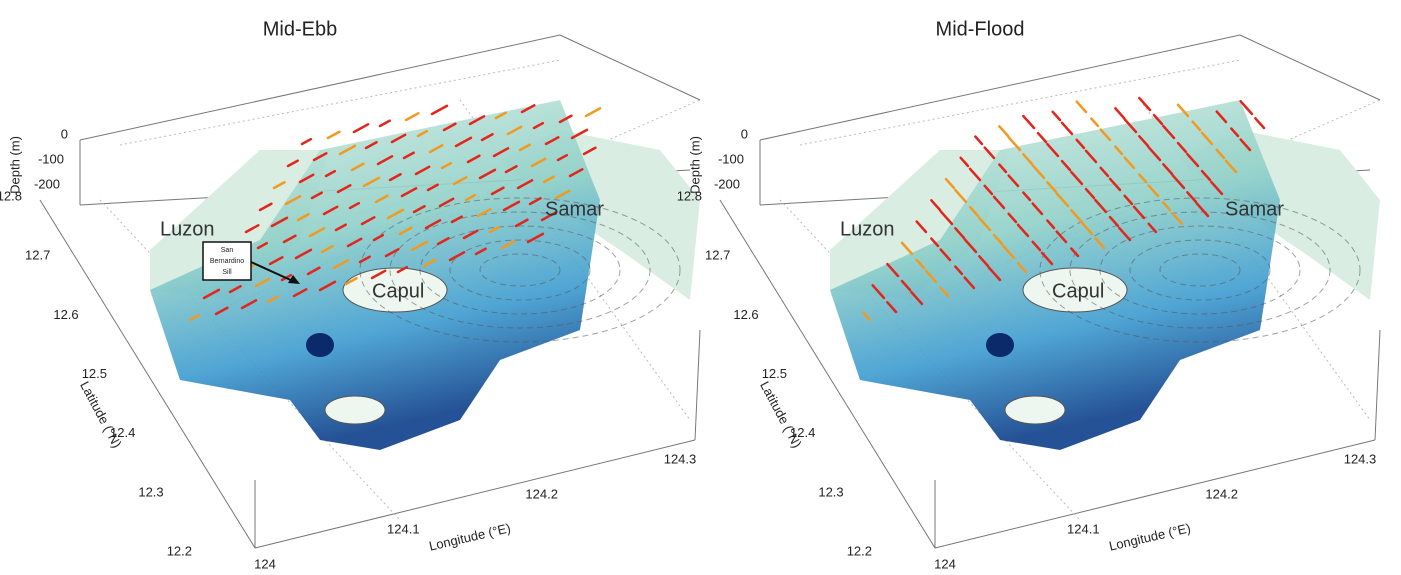  What do you see at coordinates (541, 493) in the screenshot?
I see `lon-tick-label: 124.2` at bounding box center [541, 493].